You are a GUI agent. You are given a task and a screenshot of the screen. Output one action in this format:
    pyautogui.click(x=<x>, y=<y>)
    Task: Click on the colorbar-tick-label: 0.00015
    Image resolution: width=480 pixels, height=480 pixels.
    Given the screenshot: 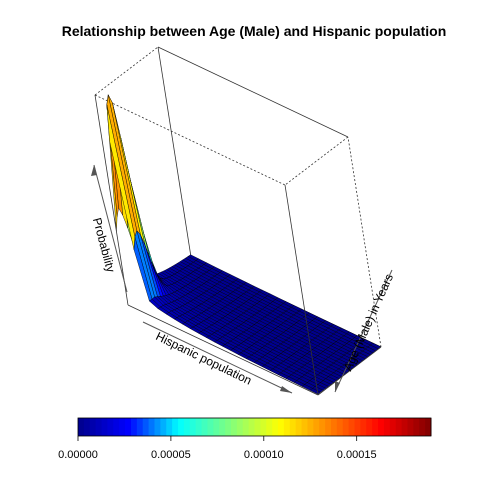 What is the action you would take?
    pyautogui.click(x=357, y=455)
    